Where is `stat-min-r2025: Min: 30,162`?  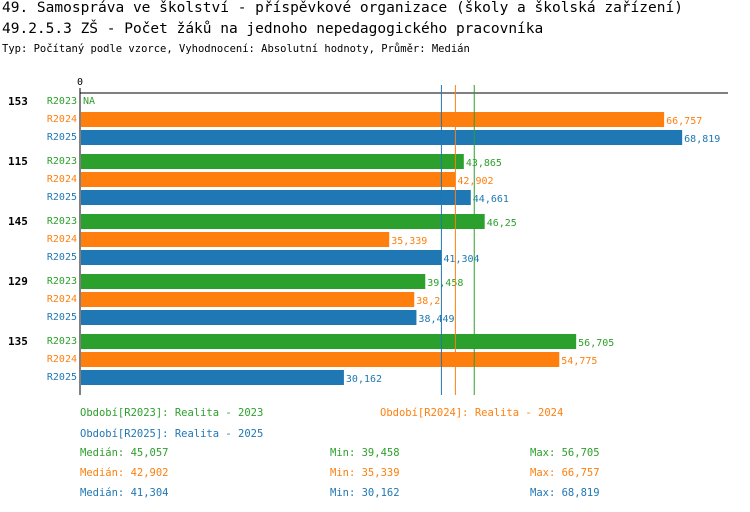 stat-min-r2025: Min: 30,162 is located at coordinates (365, 493).